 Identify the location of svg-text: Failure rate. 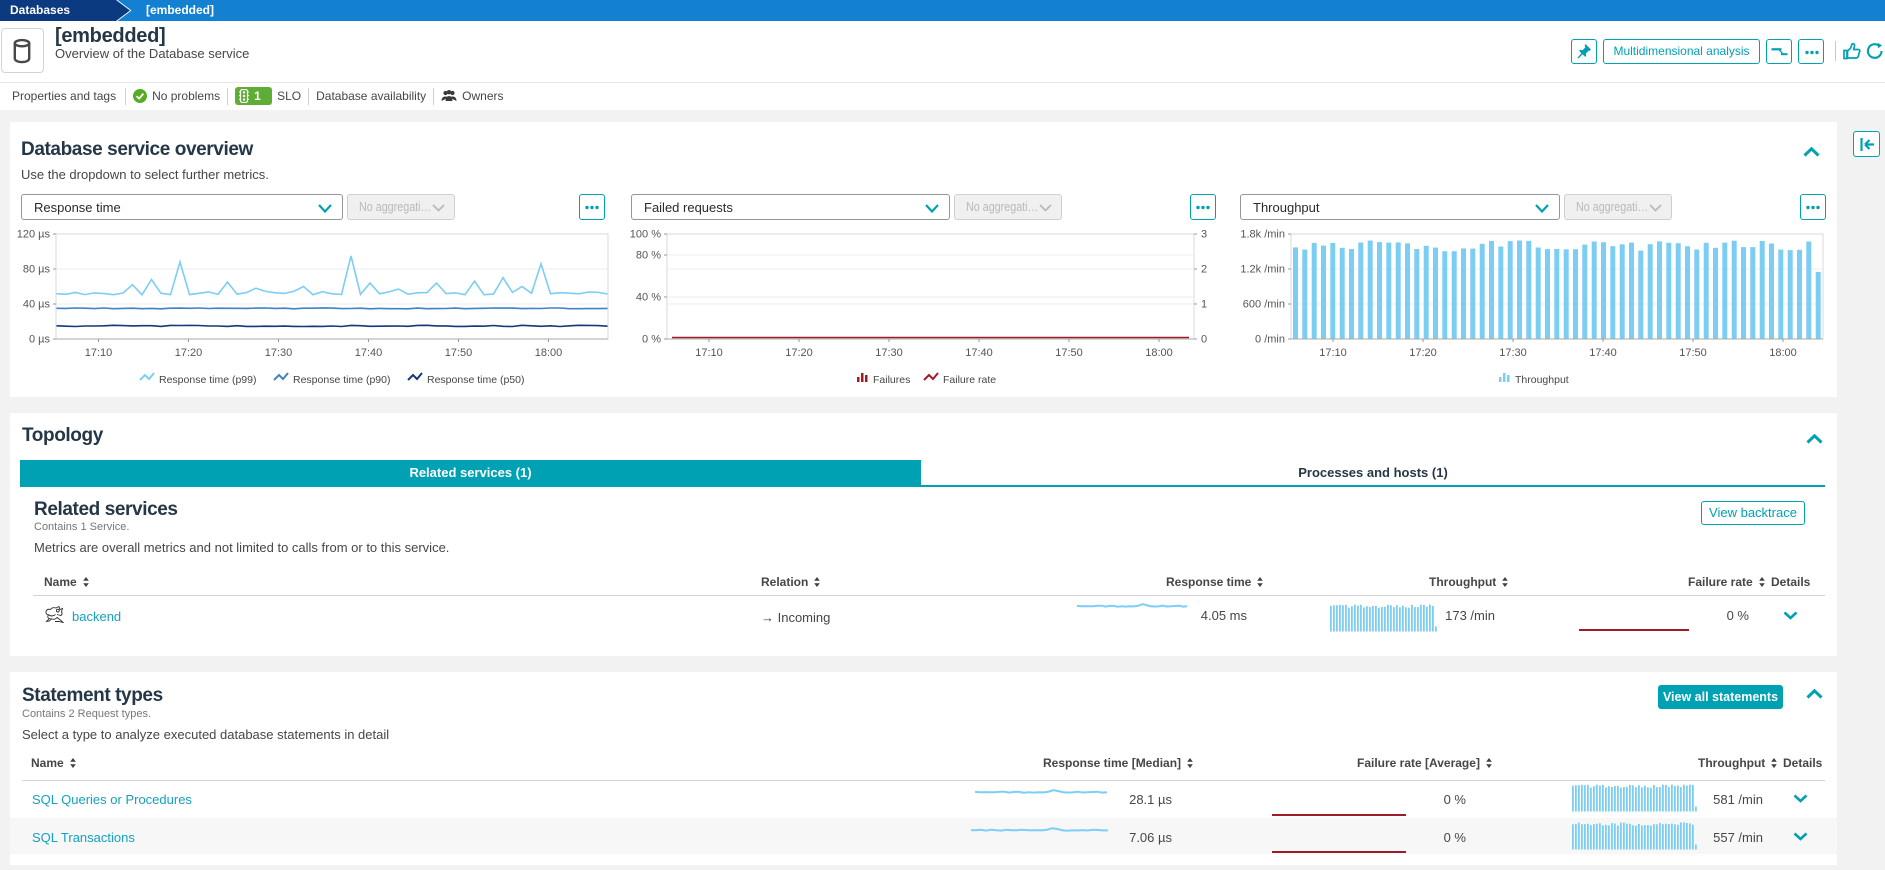
(969, 380).